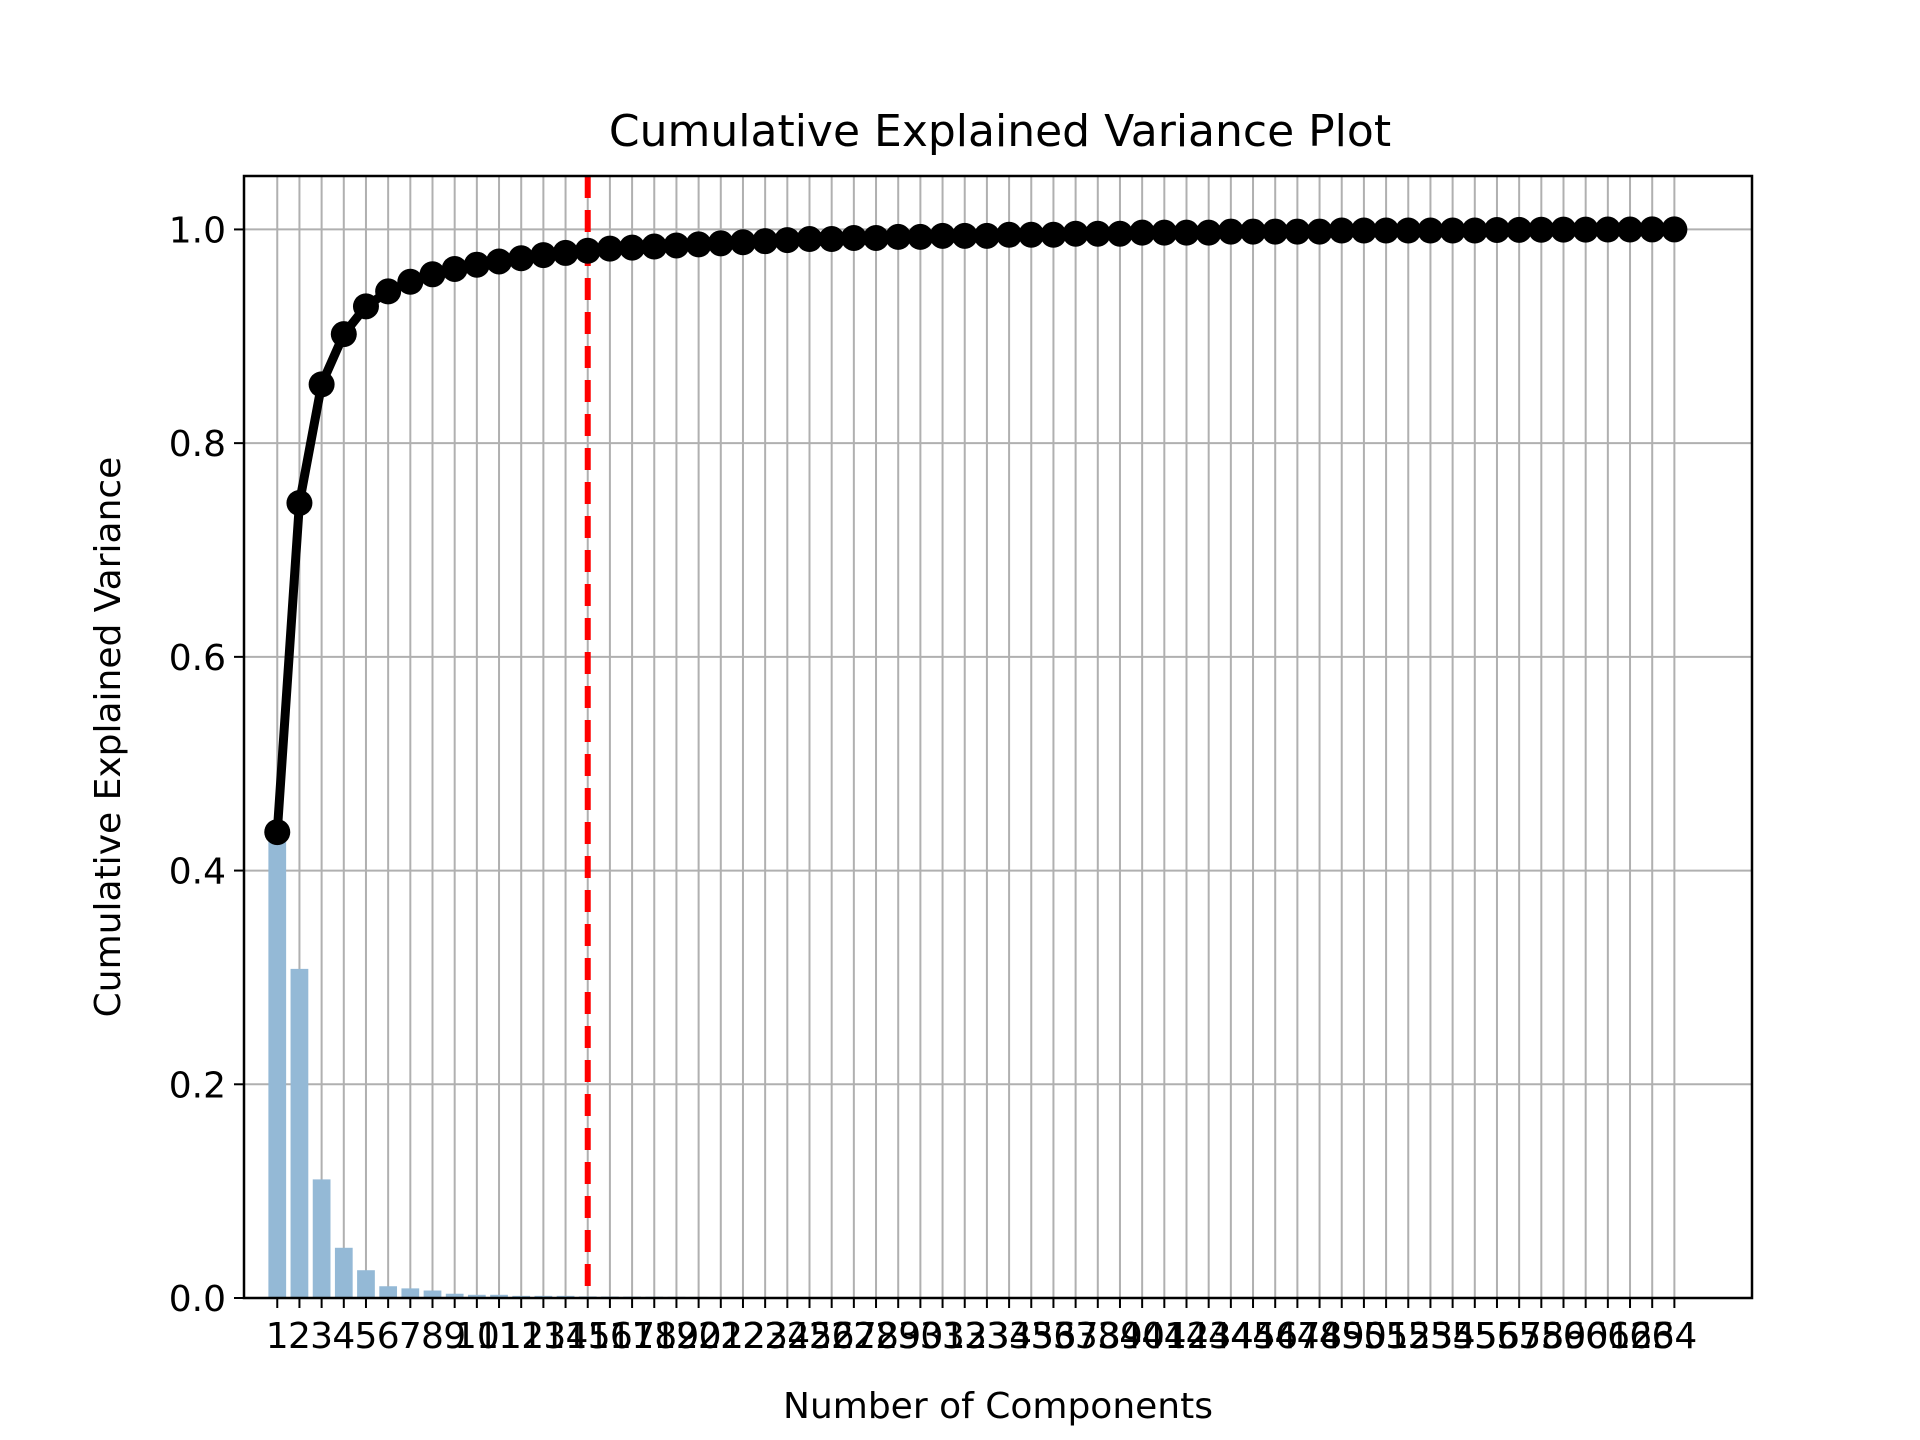 Image resolution: width=1920 pixels, height=1440 pixels. Describe the element at coordinates (632, 1336) in the screenshot. I see `x-tick-label: 17` at that location.